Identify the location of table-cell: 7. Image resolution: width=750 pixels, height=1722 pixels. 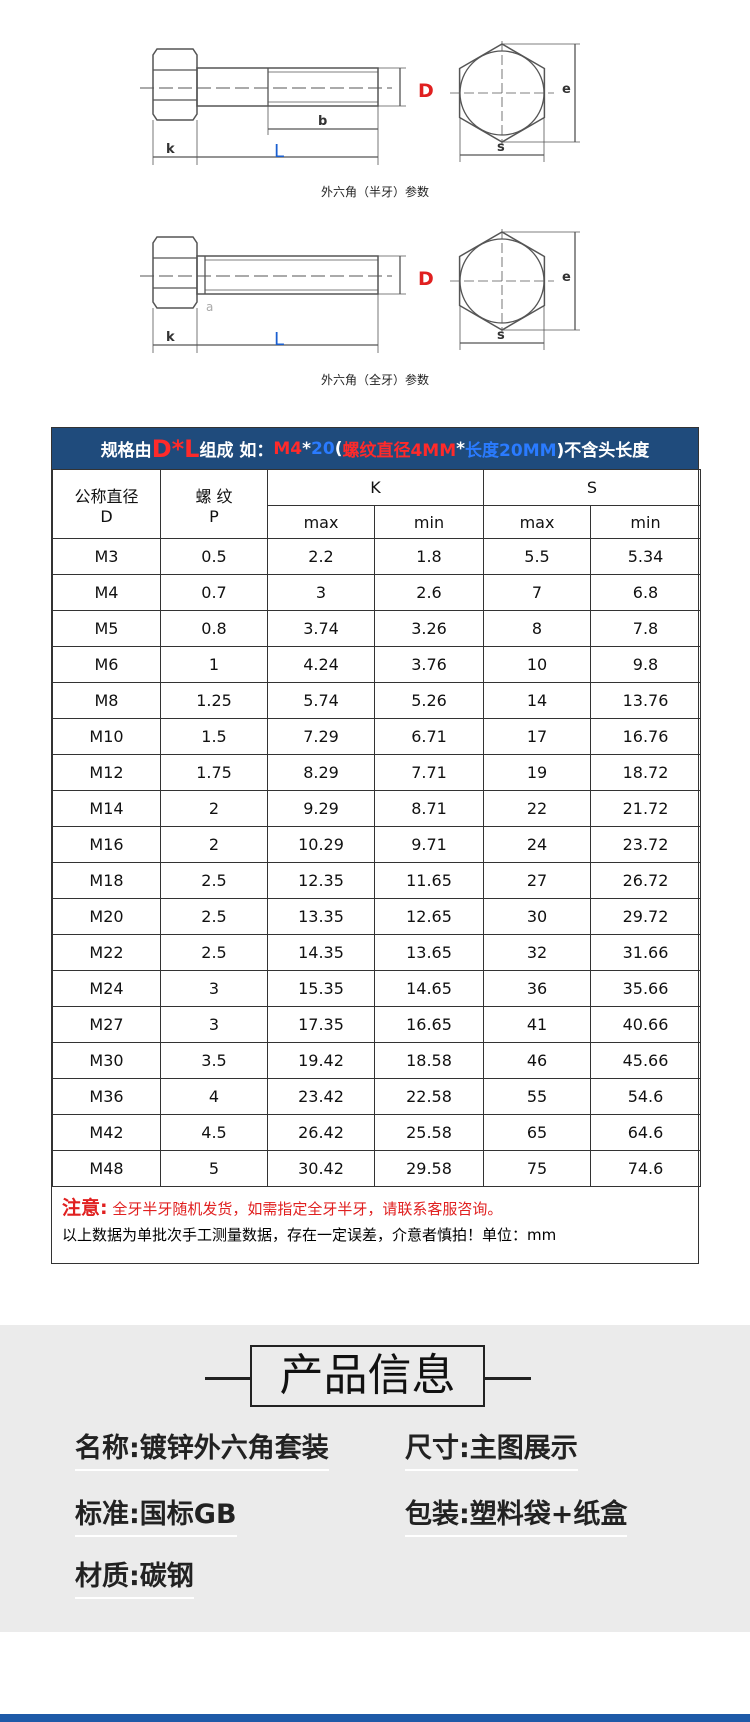
(537, 592).